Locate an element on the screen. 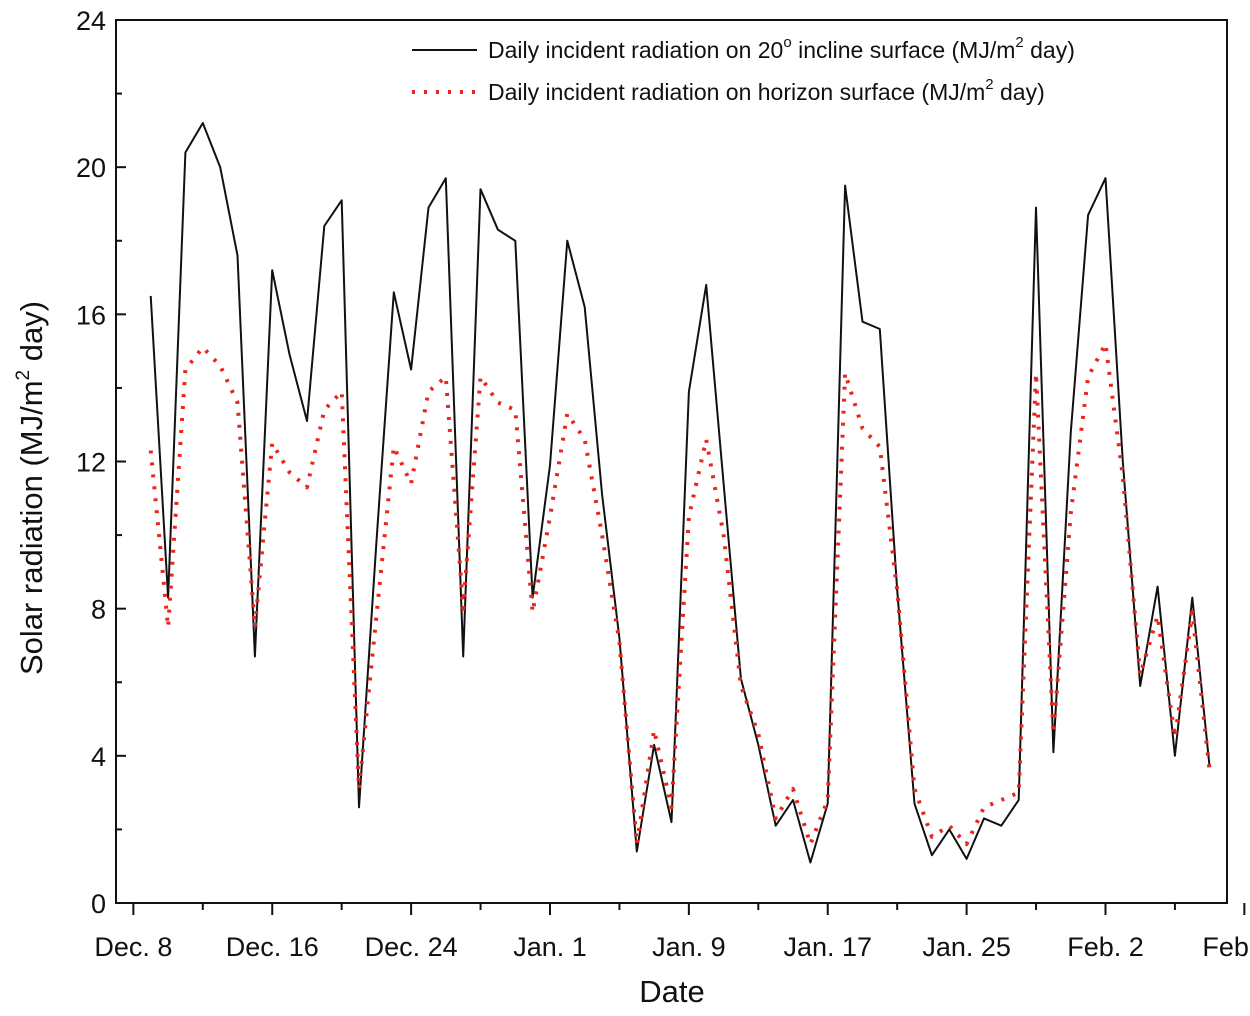 The width and height of the screenshot is (1250, 1016). legend-incline-sup: 2 is located at coordinates (1019, 42).